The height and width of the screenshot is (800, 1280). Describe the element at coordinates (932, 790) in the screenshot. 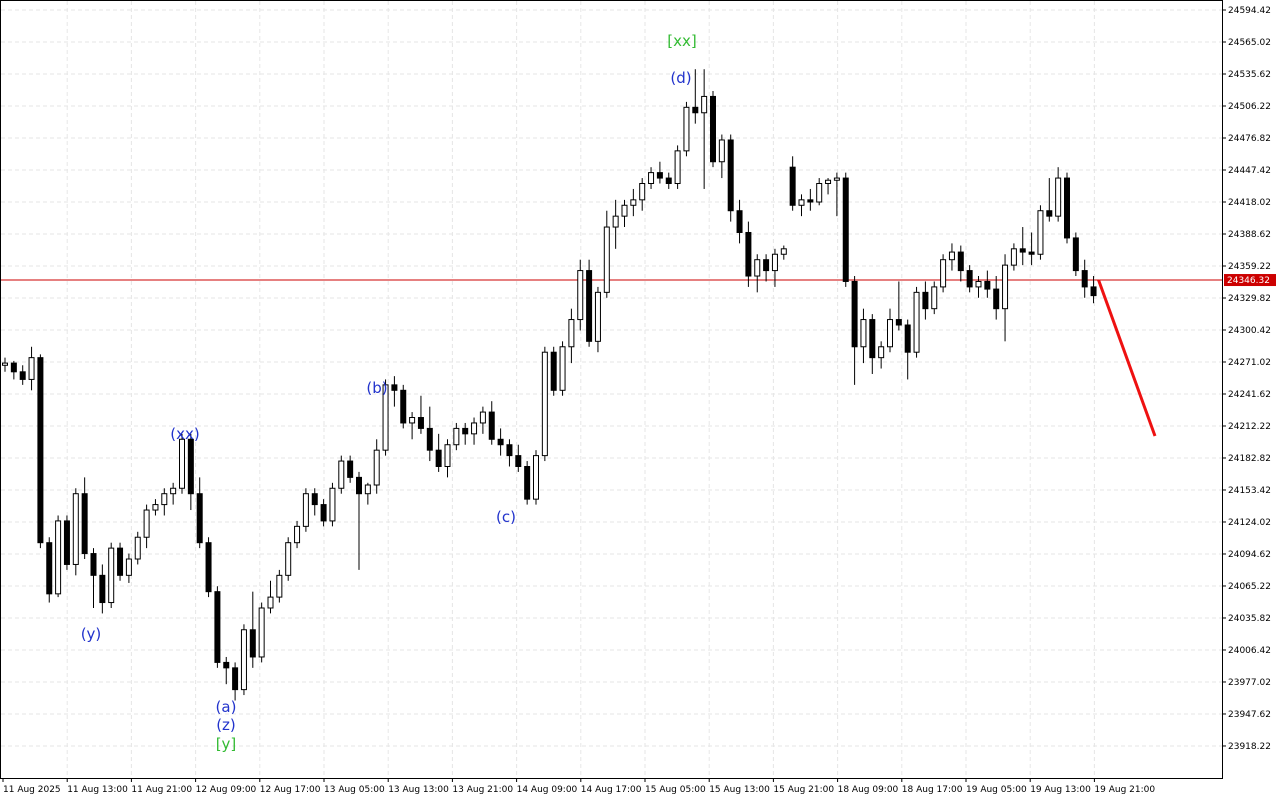

I see `x-tick-label: 18 Aug 17:00` at that location.